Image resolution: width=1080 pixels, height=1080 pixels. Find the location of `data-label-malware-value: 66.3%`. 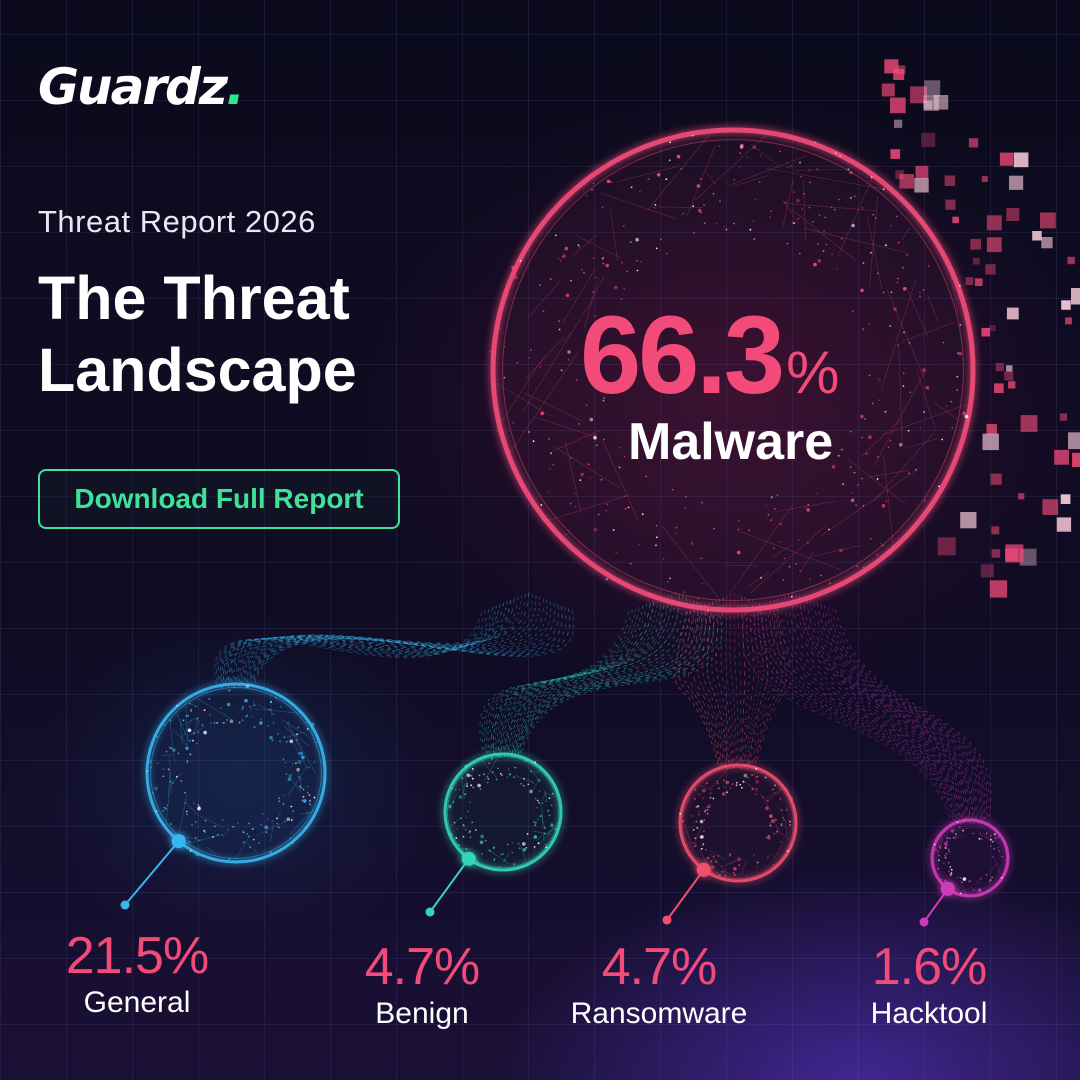

data-label-malware-value: 66.3% is located at coordinates (740, 364).